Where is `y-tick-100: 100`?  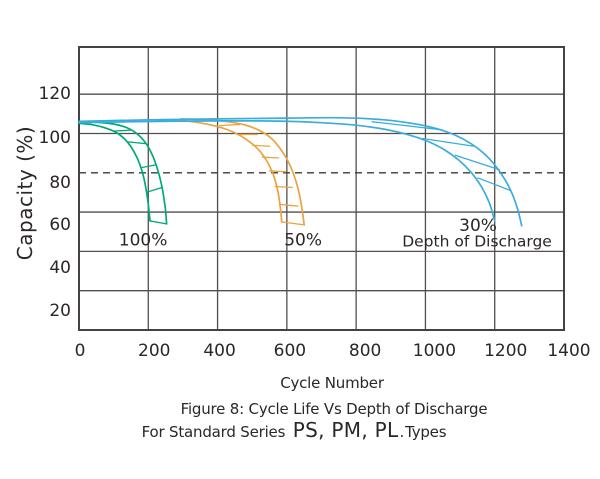 y-tick-100: 100 is located at coordinates (55, 138).